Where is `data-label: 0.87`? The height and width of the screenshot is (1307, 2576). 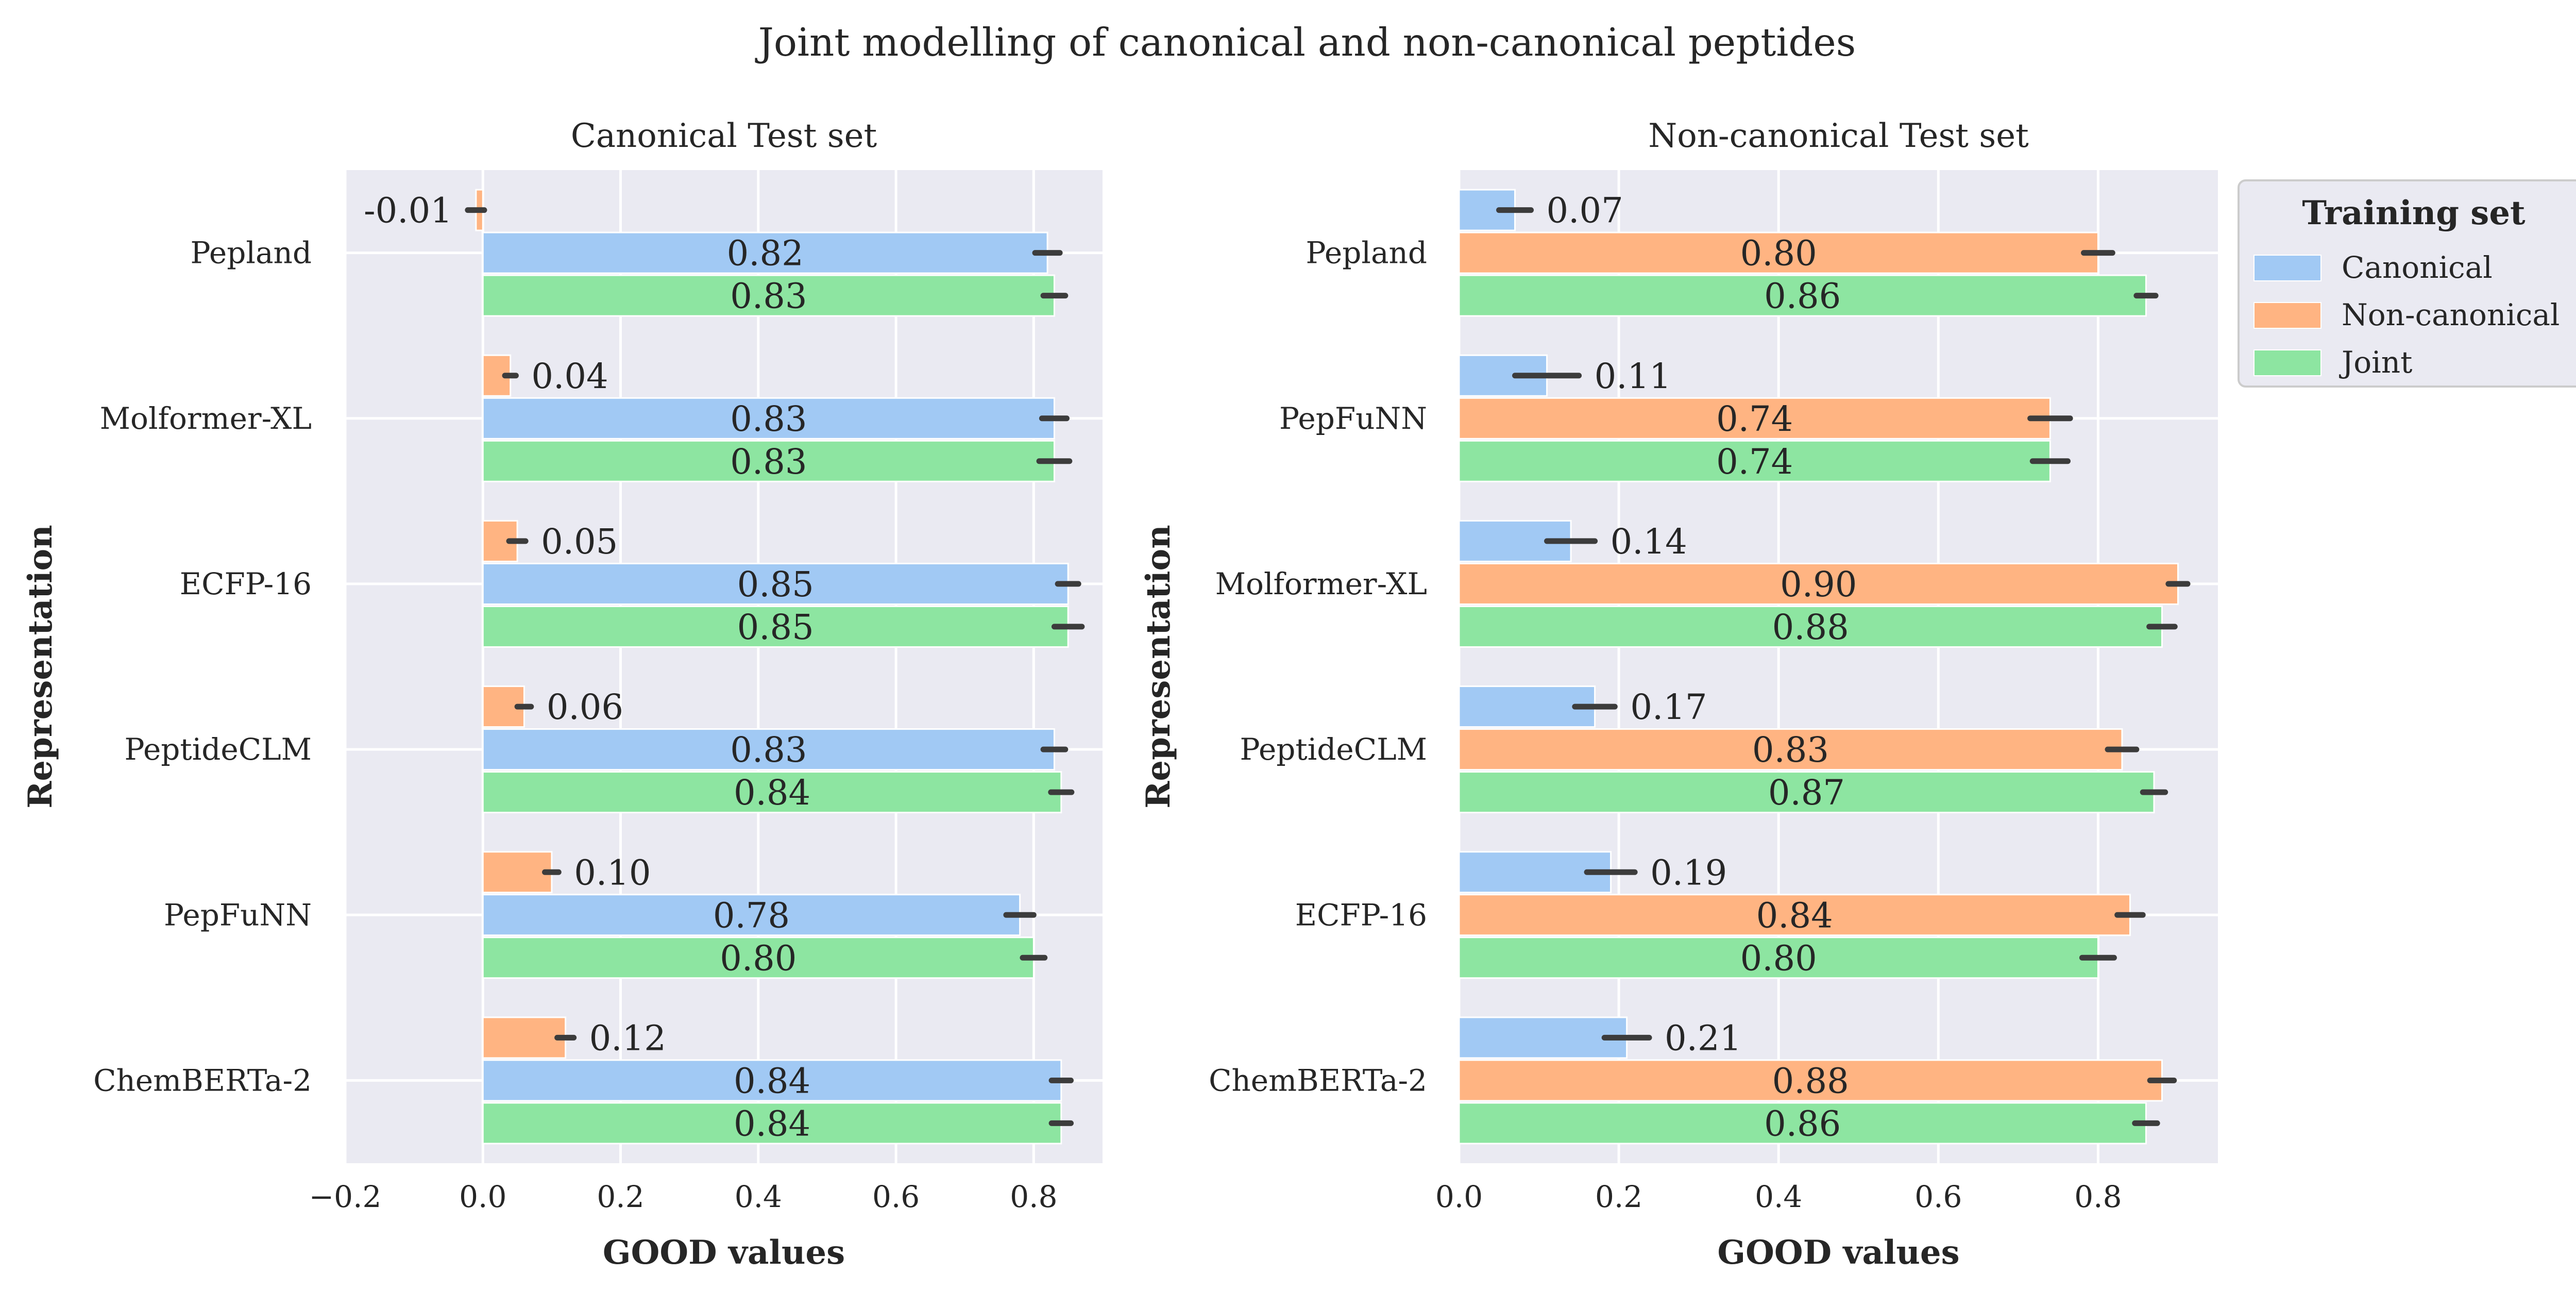
data-label: 0.87 is located at coordinates (1806, 793).